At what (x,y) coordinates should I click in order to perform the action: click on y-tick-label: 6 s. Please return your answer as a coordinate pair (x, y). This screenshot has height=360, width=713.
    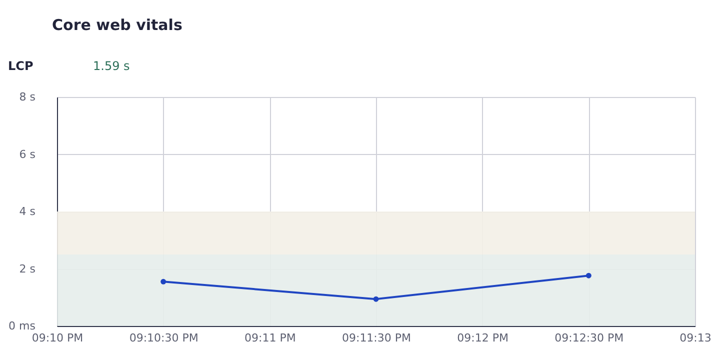
    Looking at the image, I should click on (27, 154).